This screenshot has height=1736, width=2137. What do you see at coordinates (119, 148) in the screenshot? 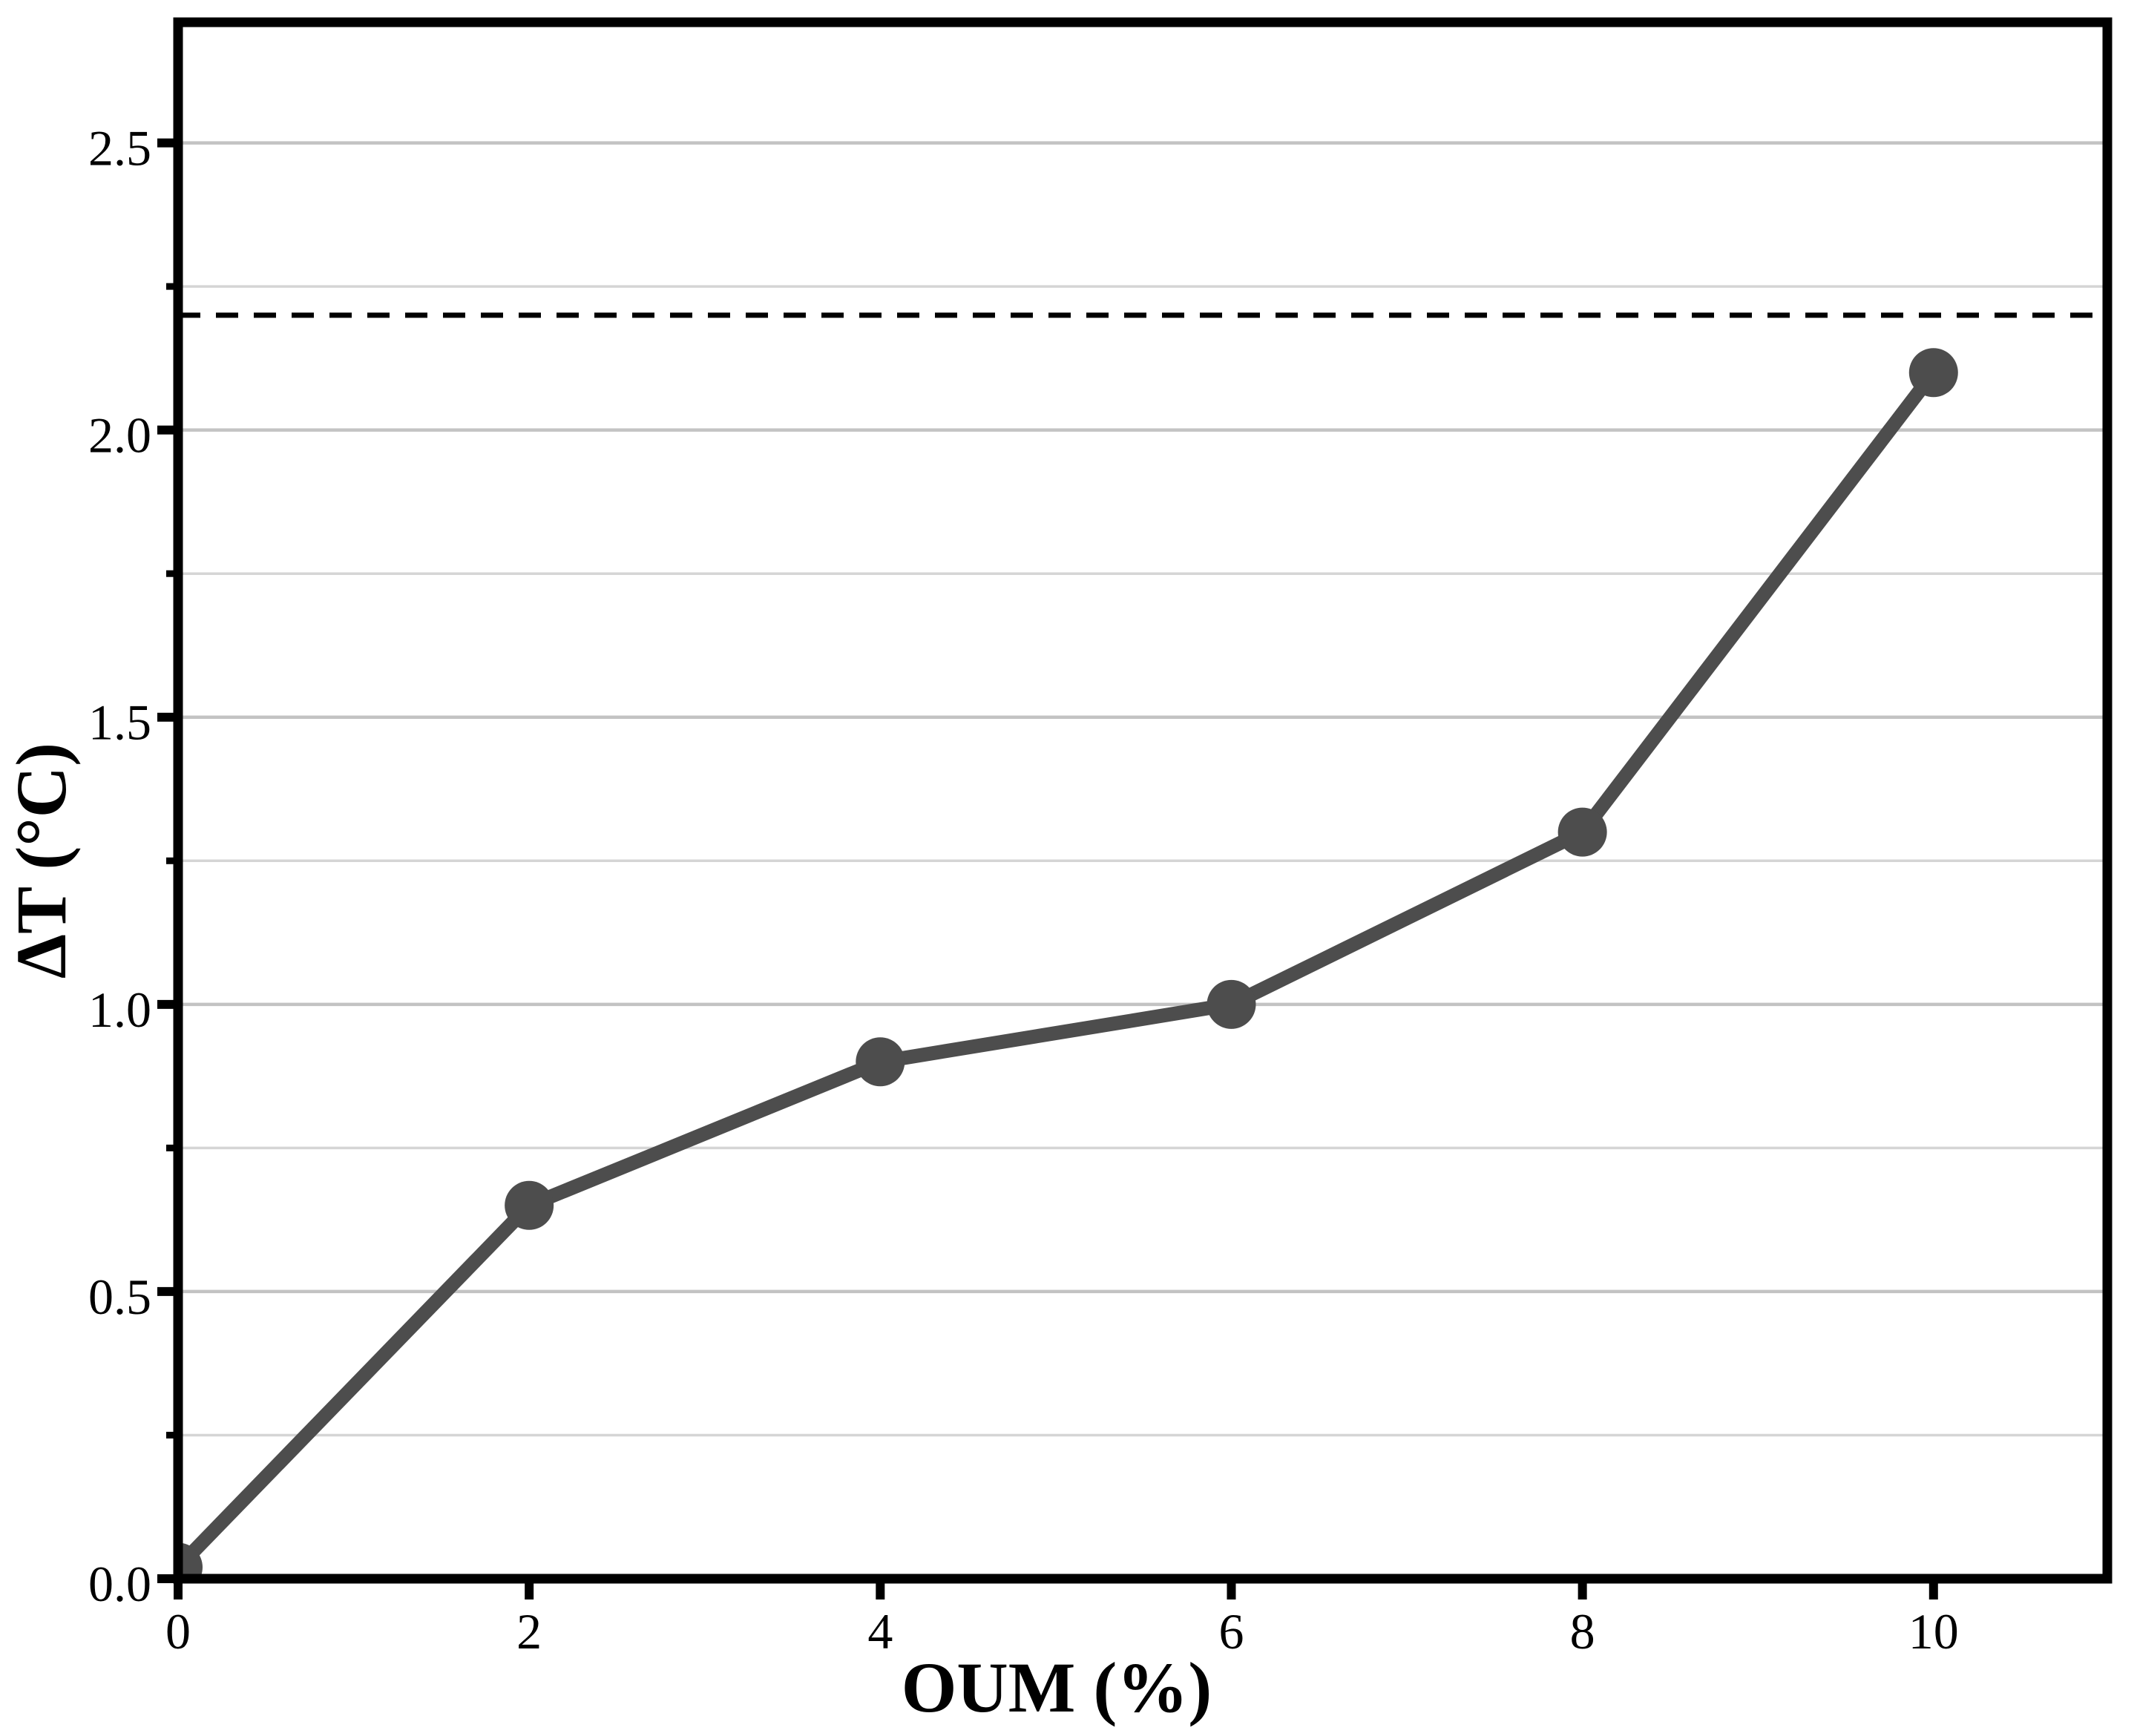
I see `y-tick-label: 2.5` at bounding box center [119, 148].